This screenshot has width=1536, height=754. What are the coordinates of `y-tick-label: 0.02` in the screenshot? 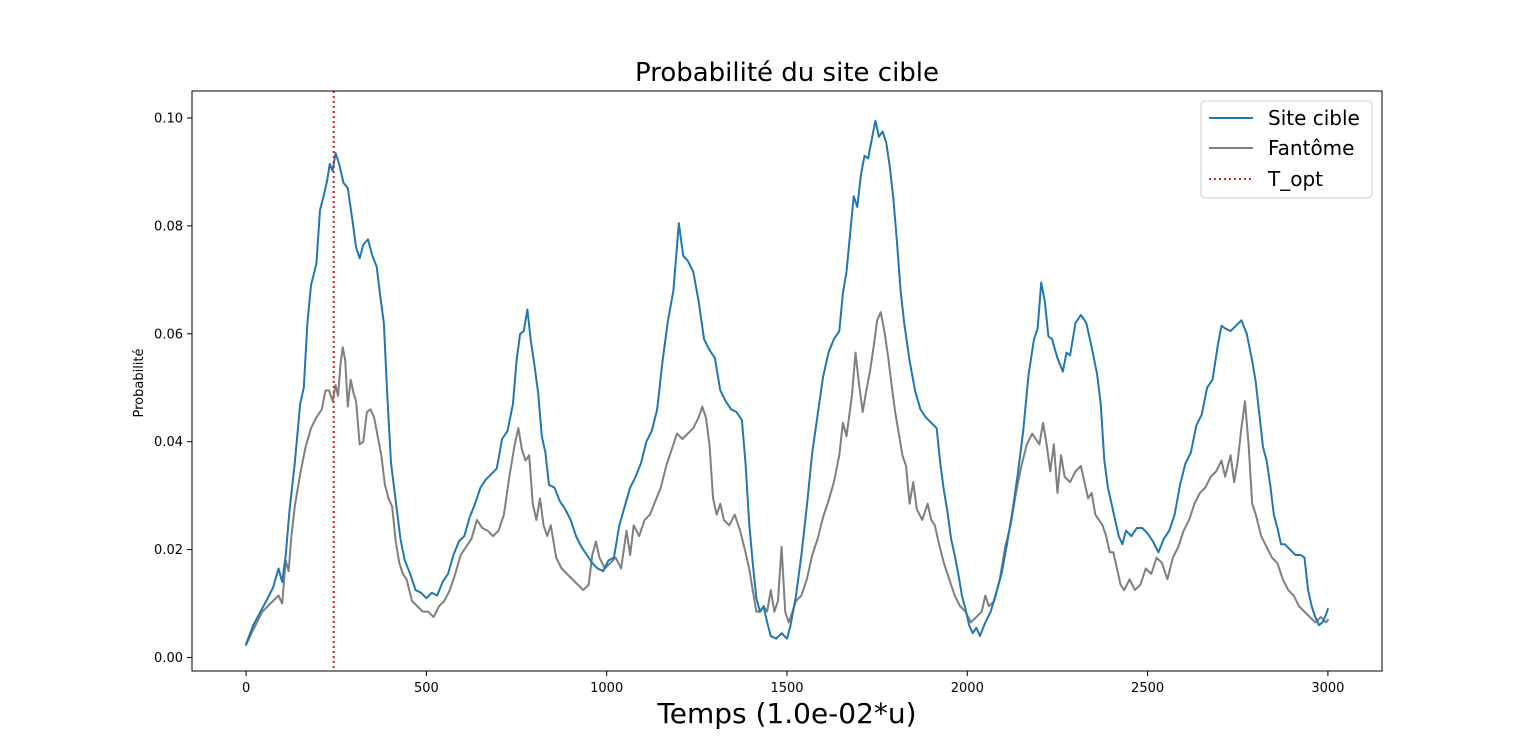 It's located at (168, 550).